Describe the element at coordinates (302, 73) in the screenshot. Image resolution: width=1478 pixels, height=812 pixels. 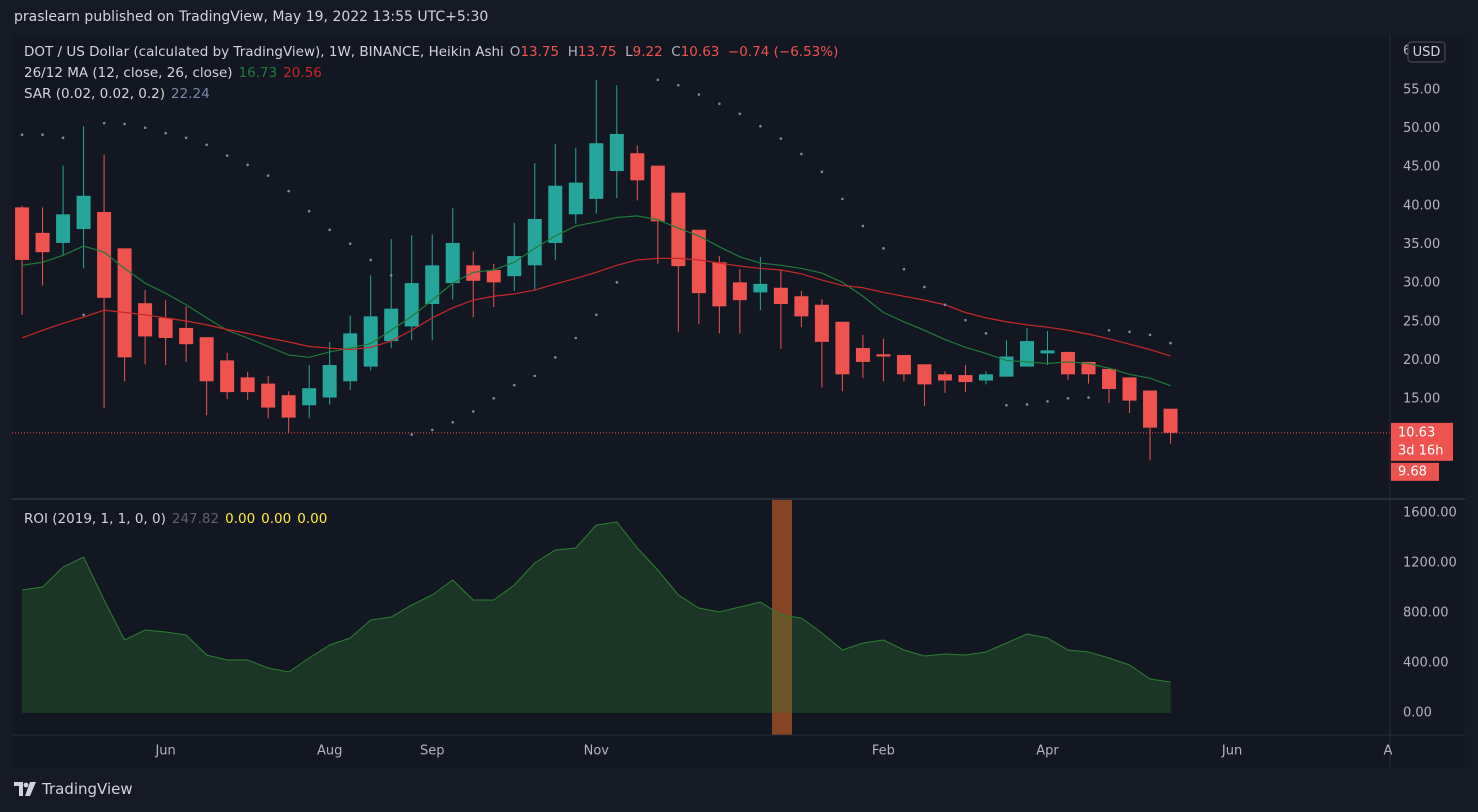
I see `ma-value: 20.56` at that location.